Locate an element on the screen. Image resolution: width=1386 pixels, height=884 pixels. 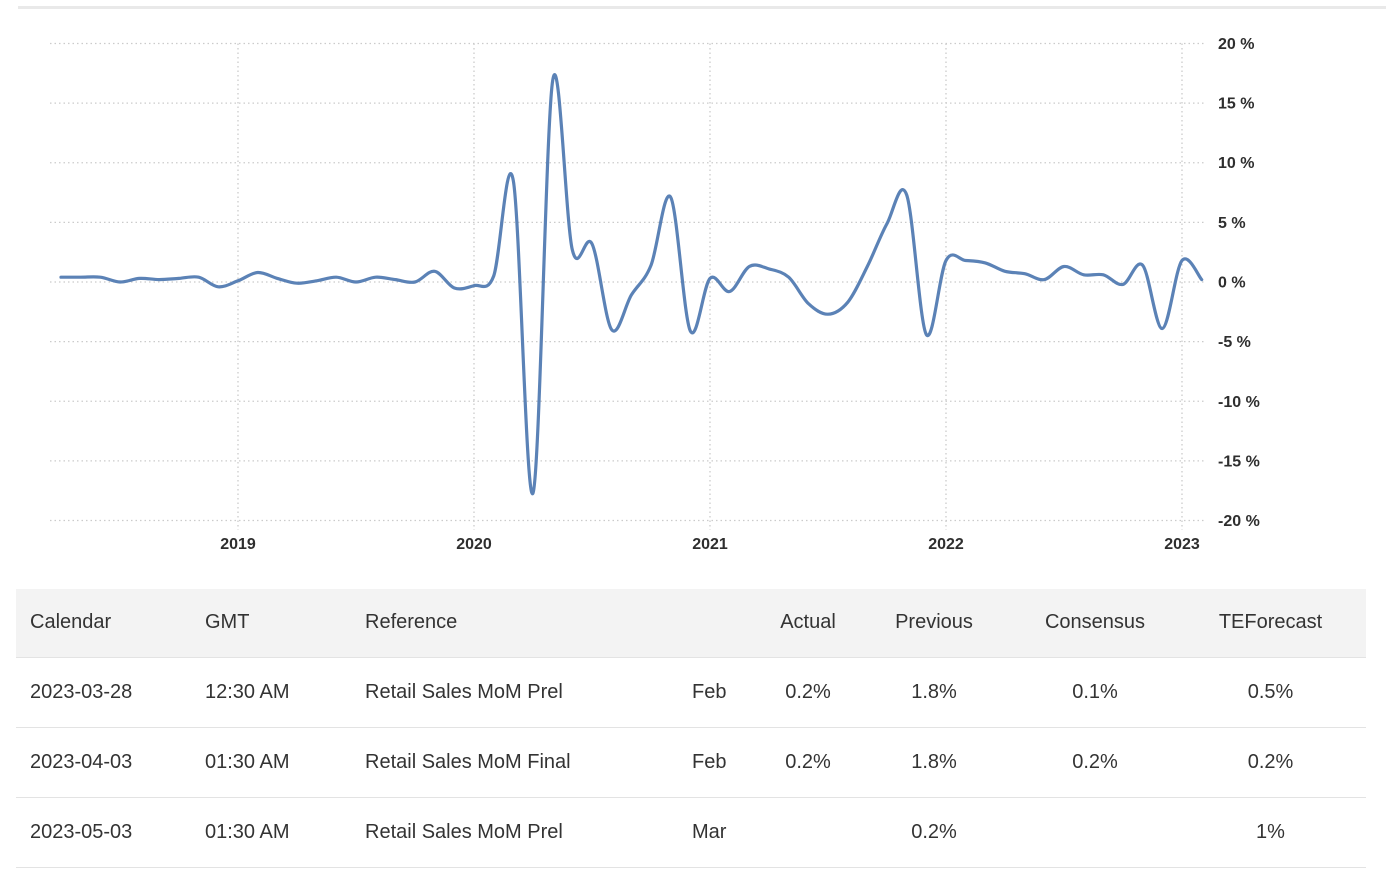
col-header-previous: Previous is located at coordinates (934, 622).